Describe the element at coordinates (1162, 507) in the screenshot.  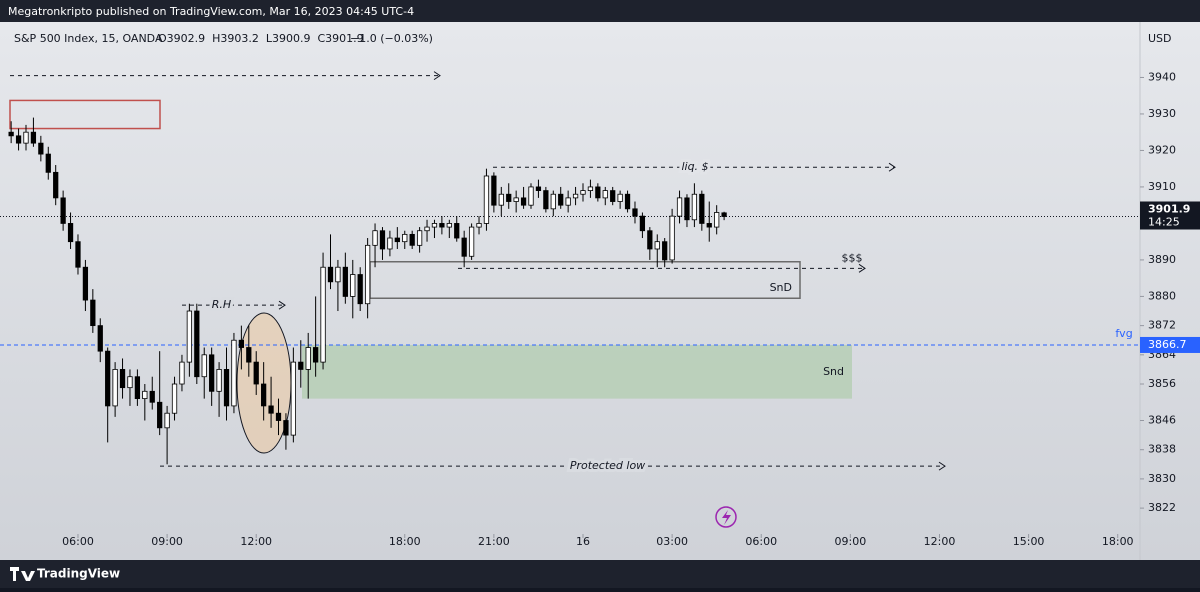
I see `y-tick-label: 3822` at that location.